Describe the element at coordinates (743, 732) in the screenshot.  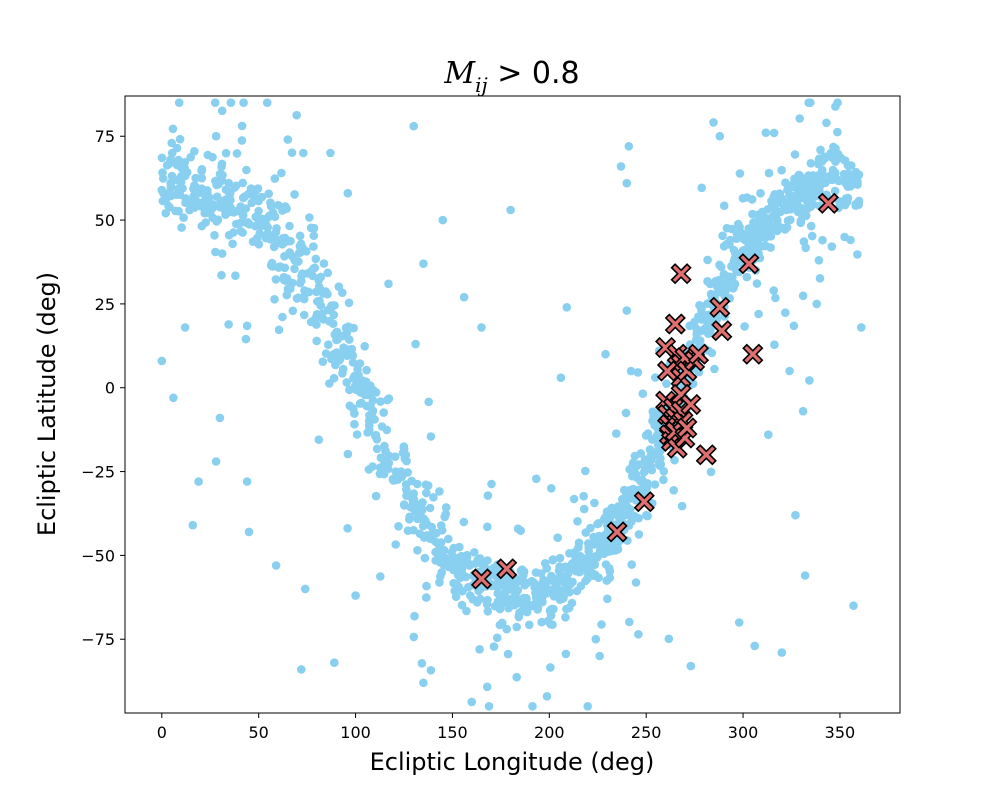
I see `x-tick-label: 300` at that location.